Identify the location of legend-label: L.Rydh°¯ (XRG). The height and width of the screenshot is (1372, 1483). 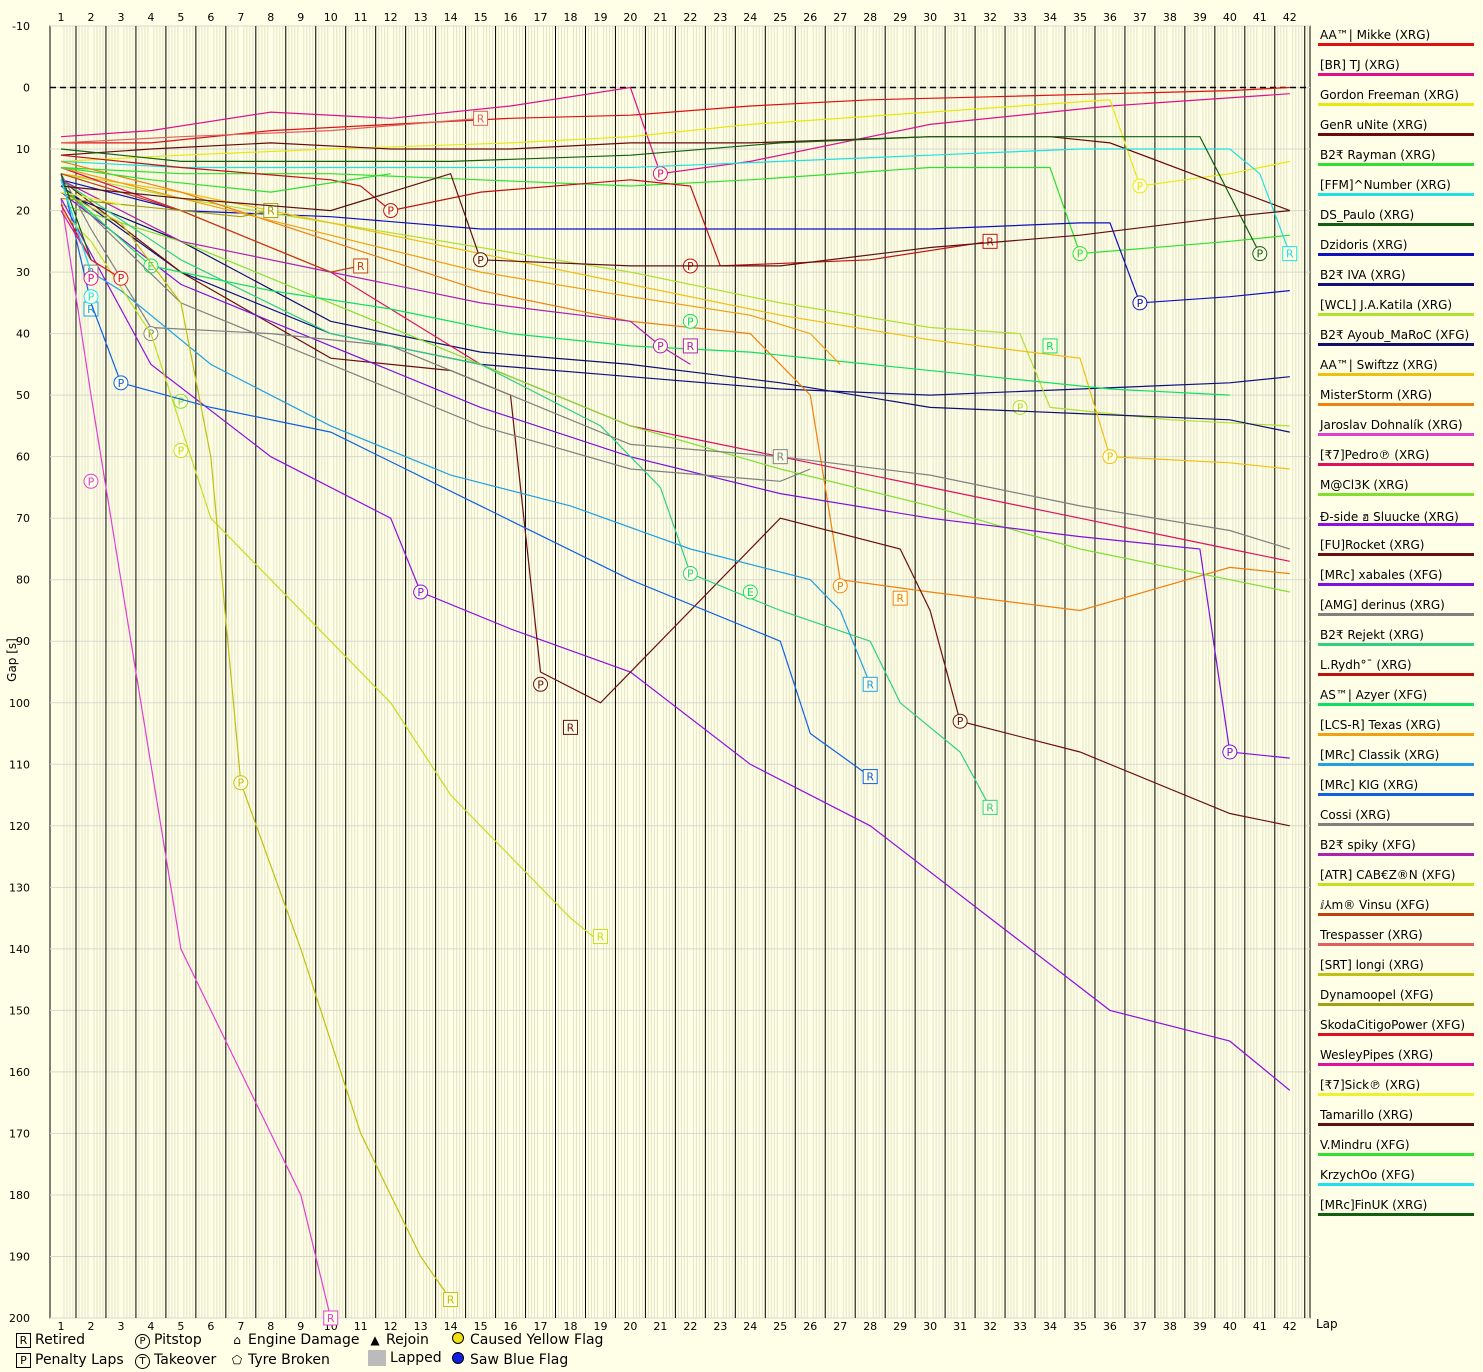
(1366, 665).